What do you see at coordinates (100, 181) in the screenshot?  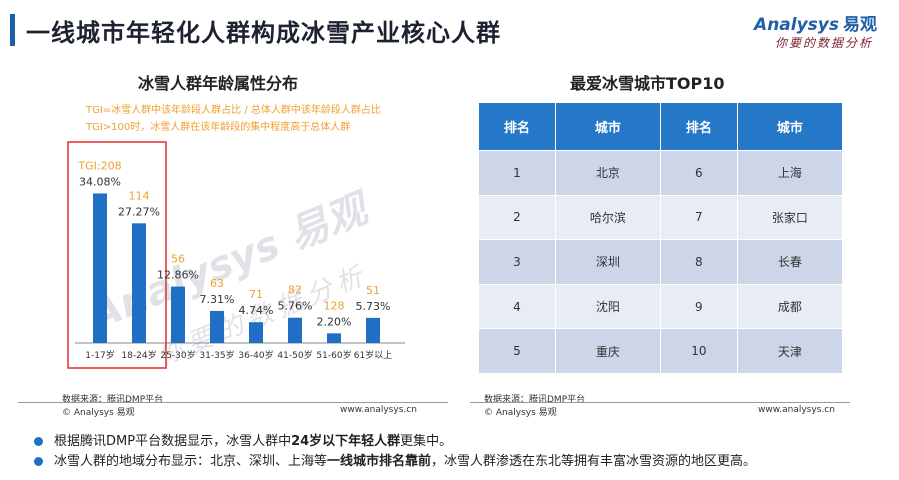 I see `value-label: 34.08%` at bounding box center [100, 181].